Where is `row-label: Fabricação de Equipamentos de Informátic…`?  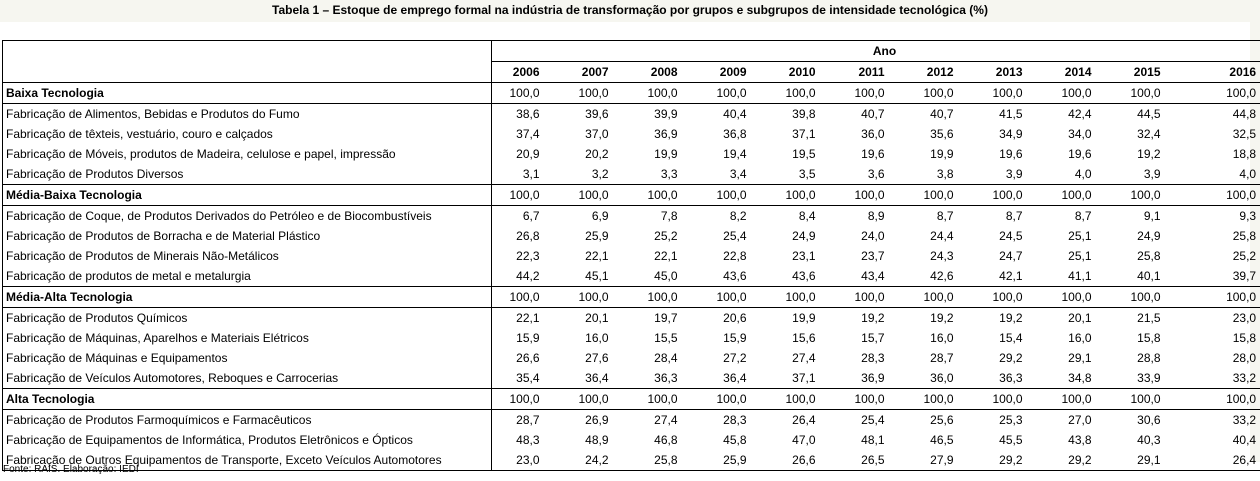
row-label: Fabricação de Equipamentos de Informátic… is located at coordinates (247, 440).